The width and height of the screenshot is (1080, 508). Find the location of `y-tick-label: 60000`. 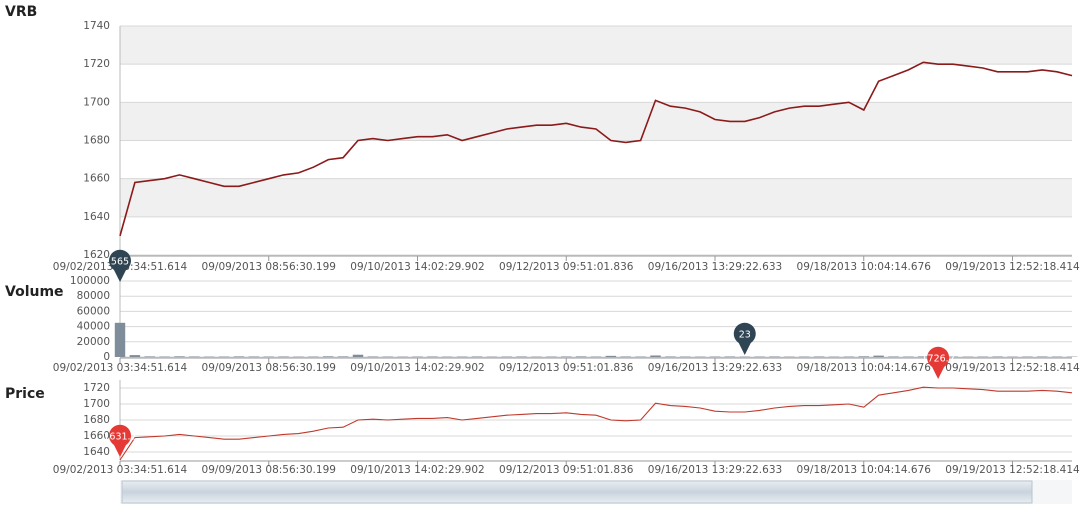

y-tick-label: 60000 is located at coordinates (93, 311).